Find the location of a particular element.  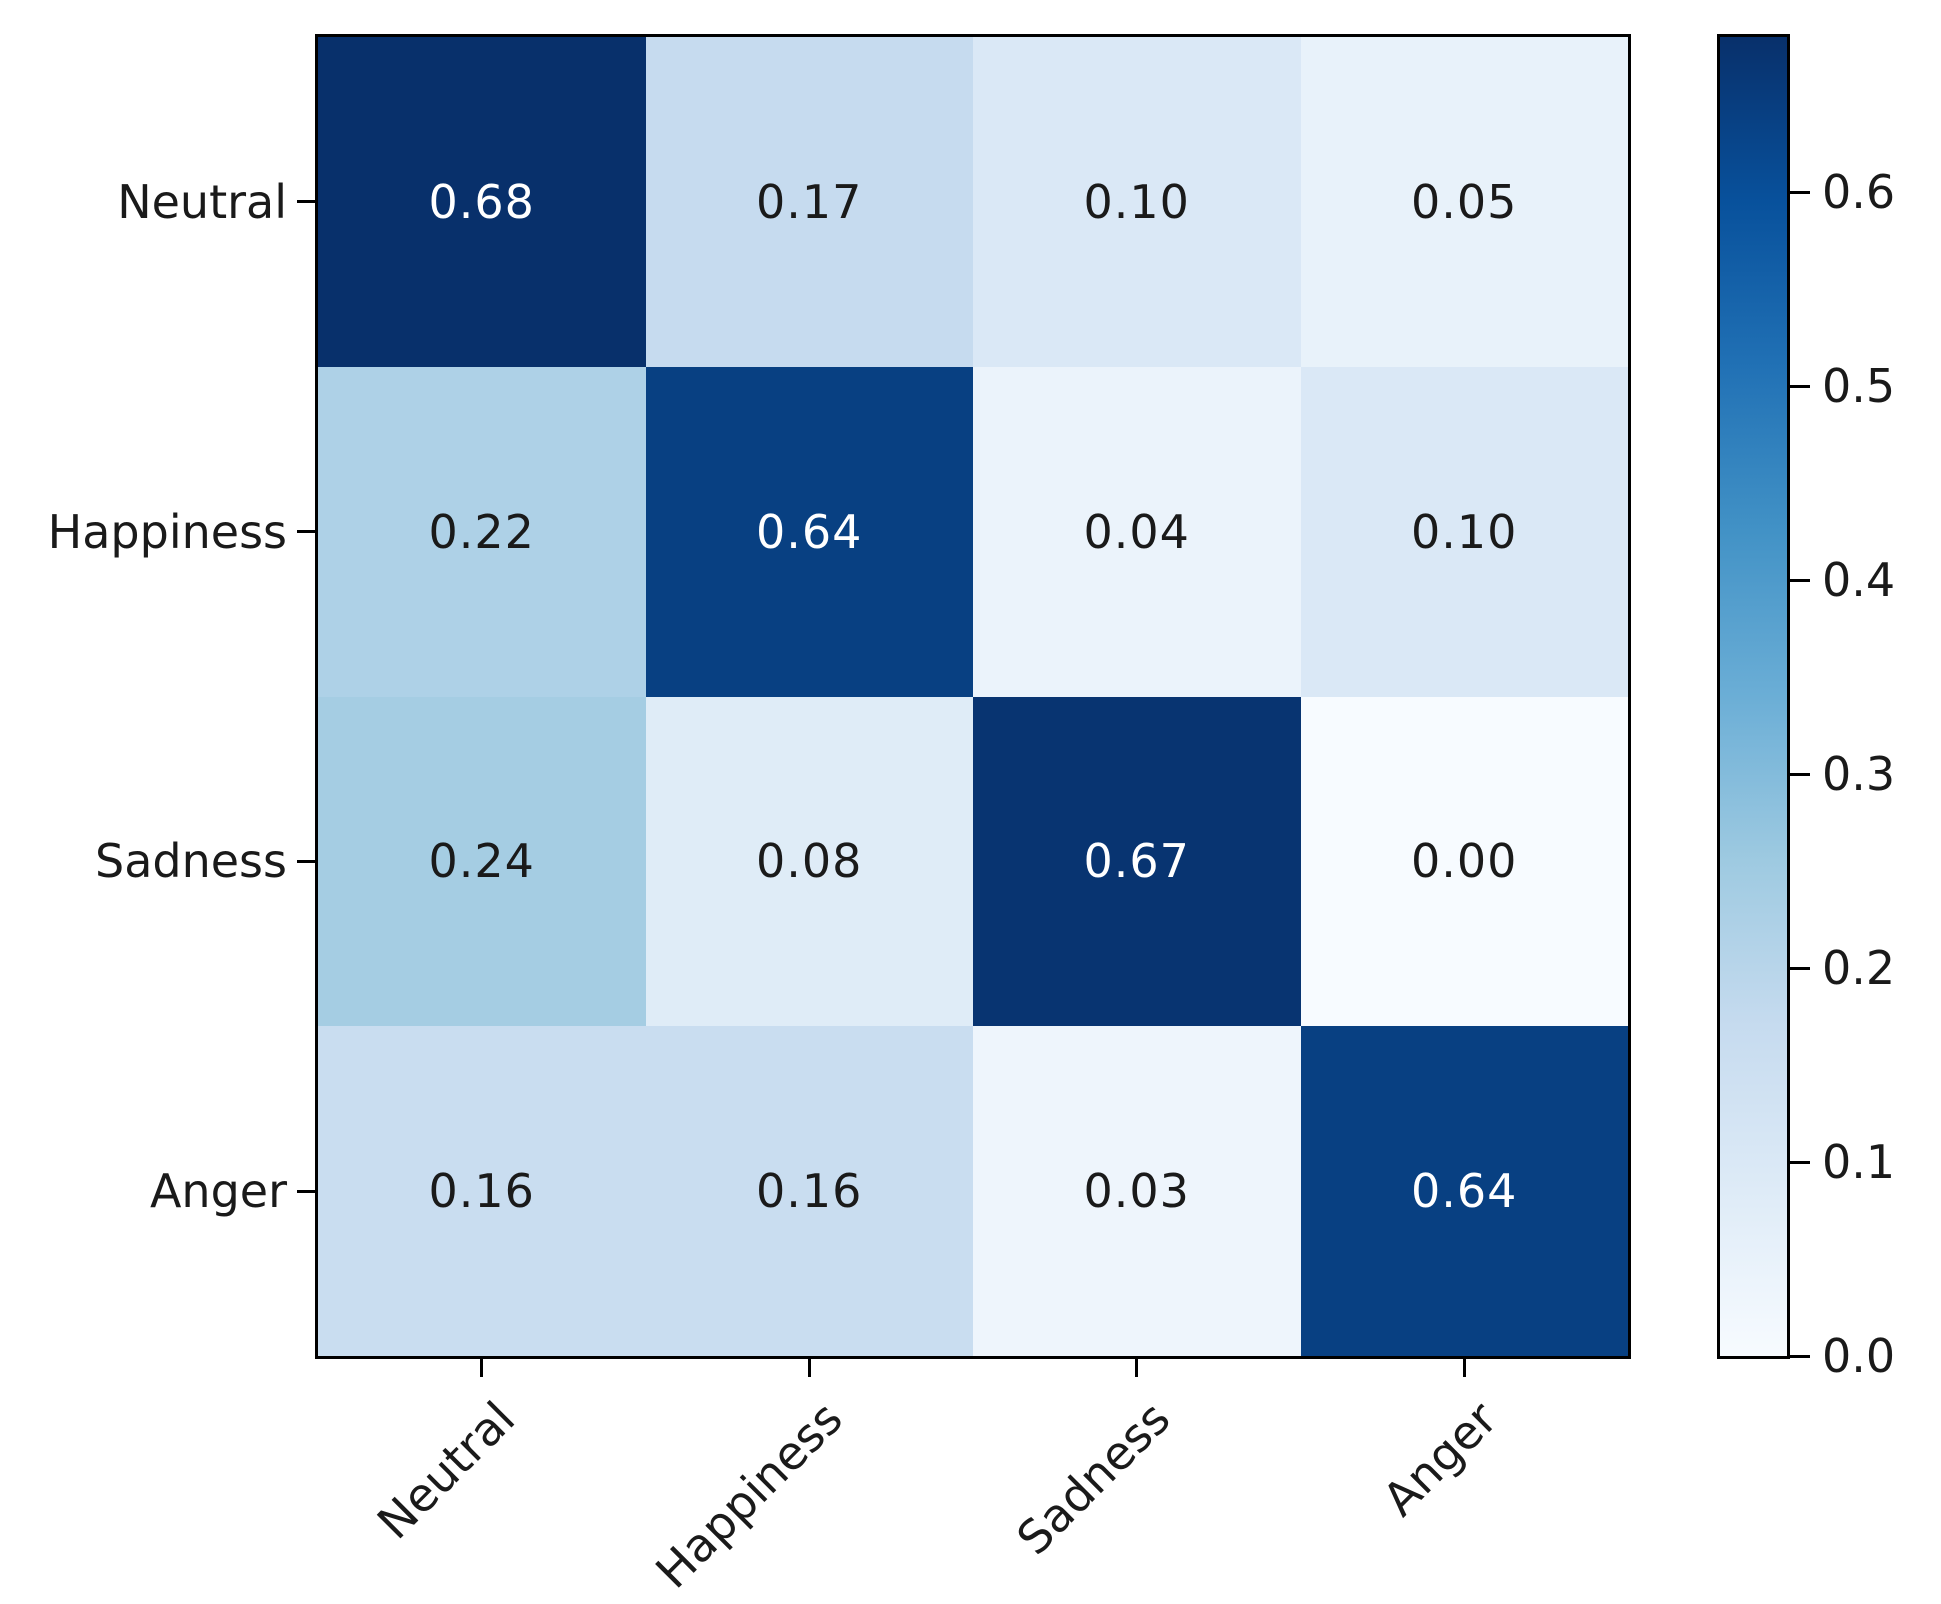

x-tick-label: Sadness is located at coordinates (1093, 1478).